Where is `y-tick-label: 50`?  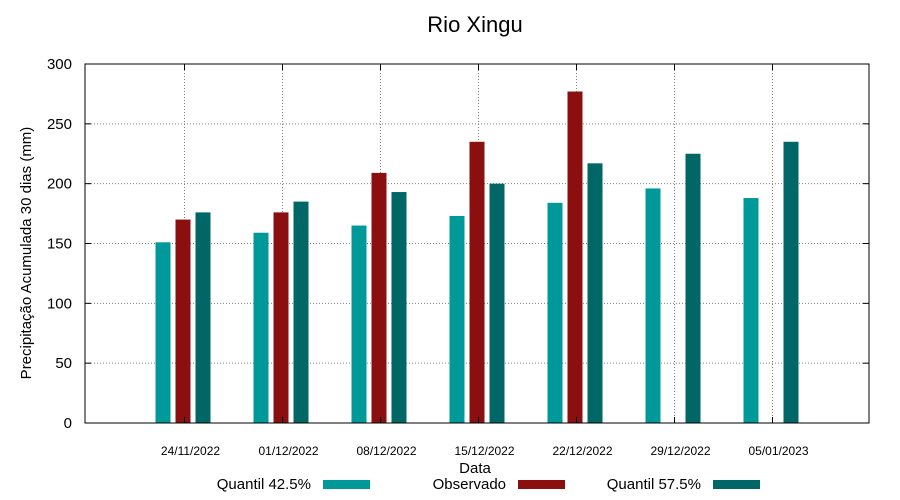 y-tick-label: 50 is located at coordinates (63, 363).